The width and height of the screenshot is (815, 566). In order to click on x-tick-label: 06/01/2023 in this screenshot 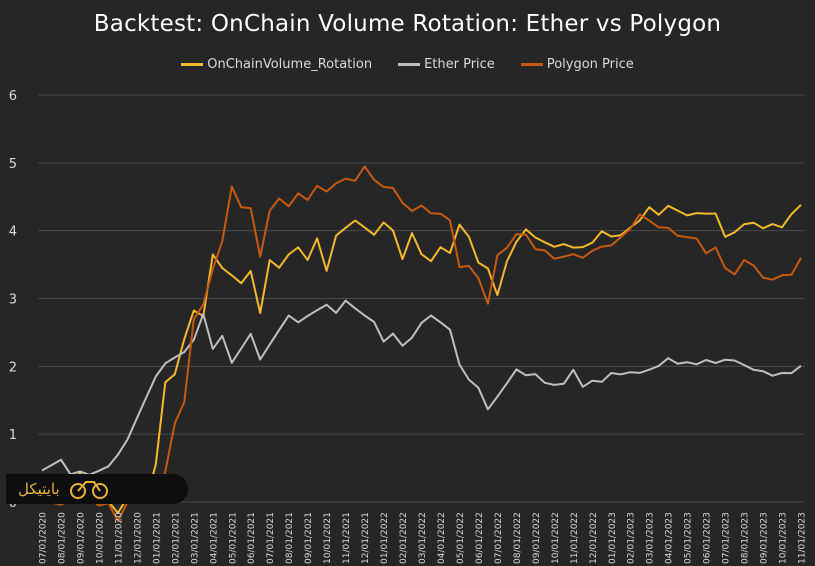, I will do `click(708, 538)`.